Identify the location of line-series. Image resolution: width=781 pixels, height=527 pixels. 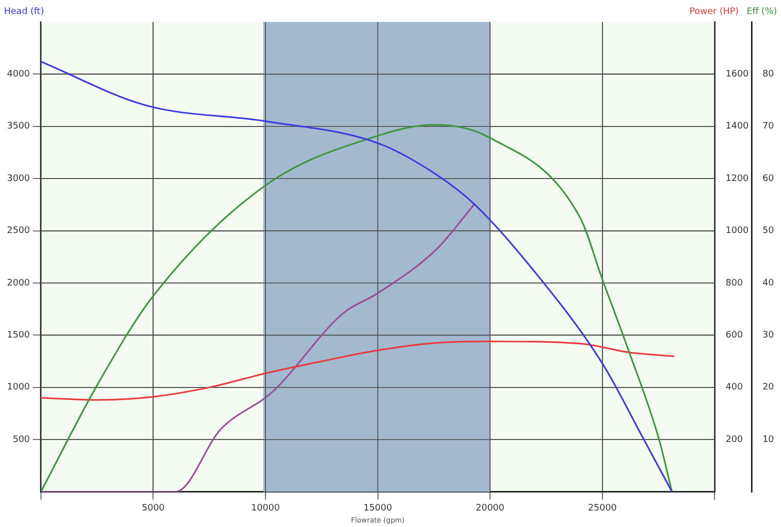
(358, 370).